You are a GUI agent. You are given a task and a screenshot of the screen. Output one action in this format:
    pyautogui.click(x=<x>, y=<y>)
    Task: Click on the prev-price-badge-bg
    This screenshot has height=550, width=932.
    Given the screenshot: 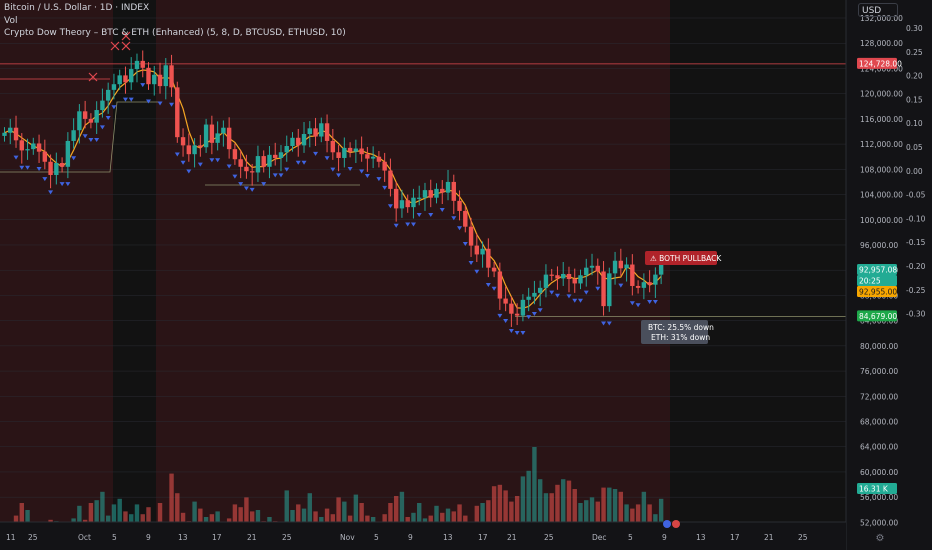 What is the action you would take?
    pyautogui.click(x=877, y=291)
    